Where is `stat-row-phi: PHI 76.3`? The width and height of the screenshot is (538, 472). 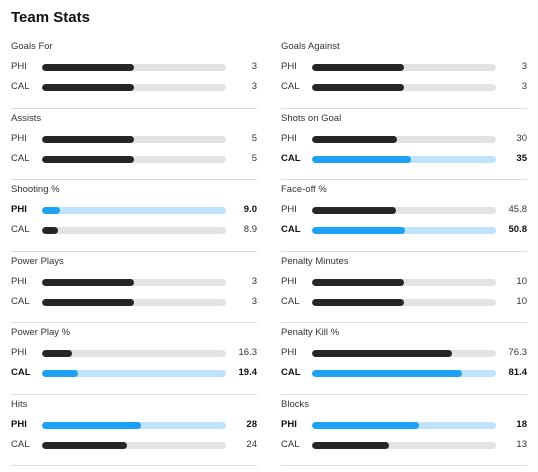
stat-row-phi: PHI 76.3 is located at coordinates (404, 353).